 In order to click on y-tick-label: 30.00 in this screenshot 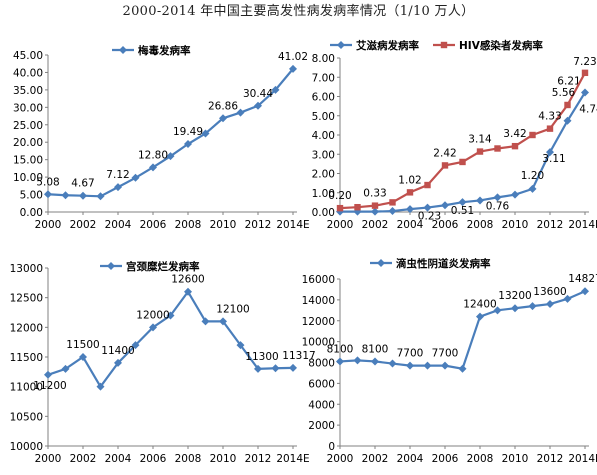, I will do `click(28, 108)`.